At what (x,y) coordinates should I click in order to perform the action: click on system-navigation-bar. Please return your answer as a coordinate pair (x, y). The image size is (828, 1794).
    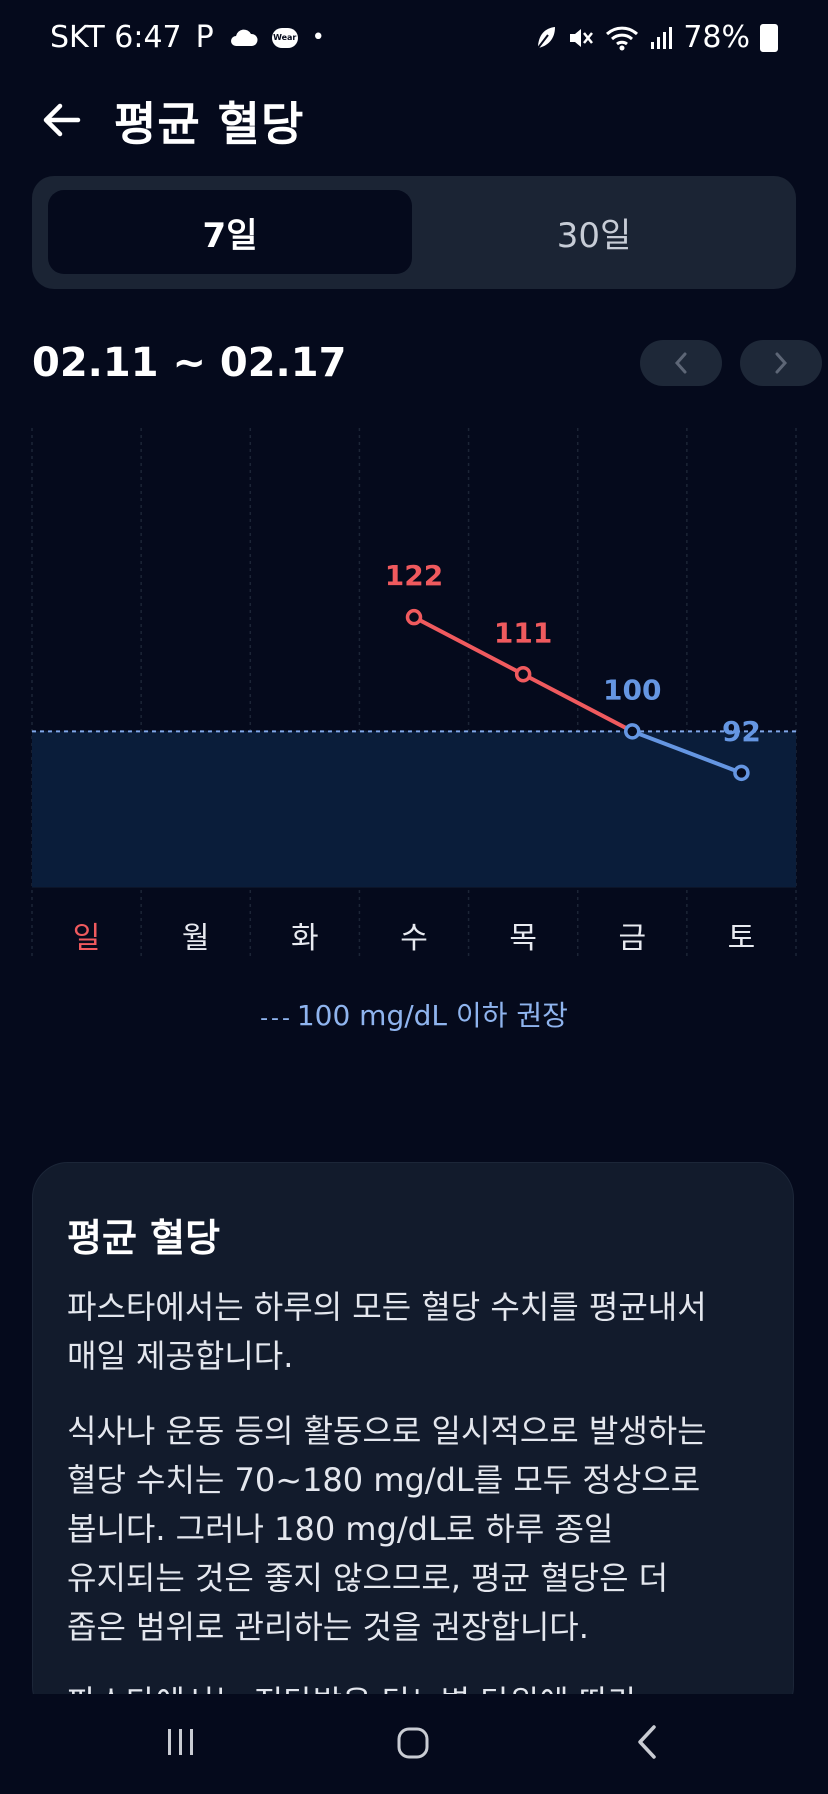
    Looking at the image, I should click on (414, 1744).